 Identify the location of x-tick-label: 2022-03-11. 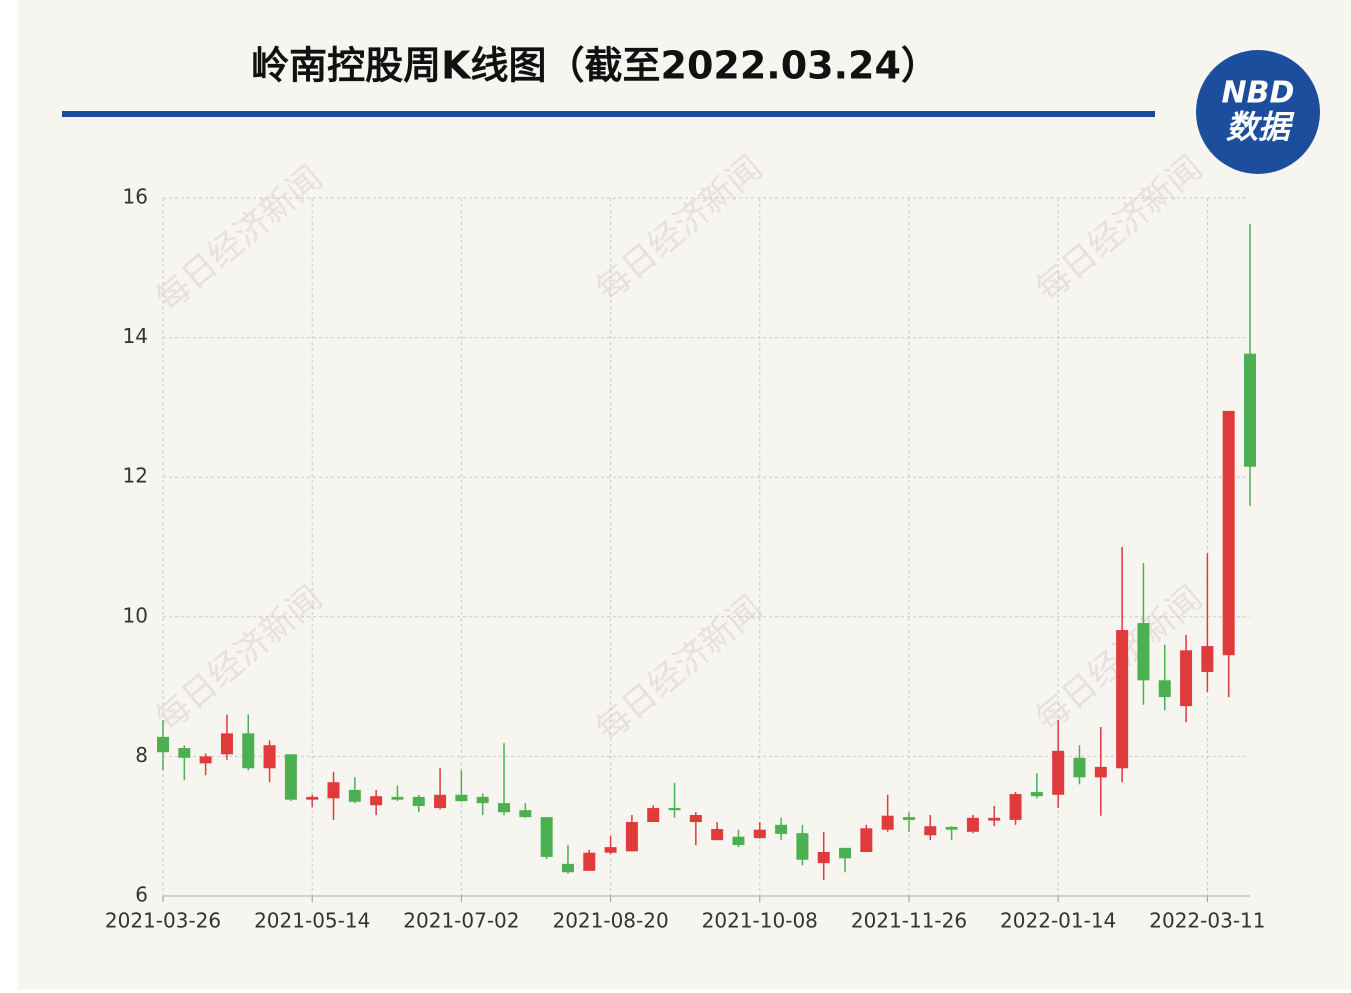
(1207, 921).